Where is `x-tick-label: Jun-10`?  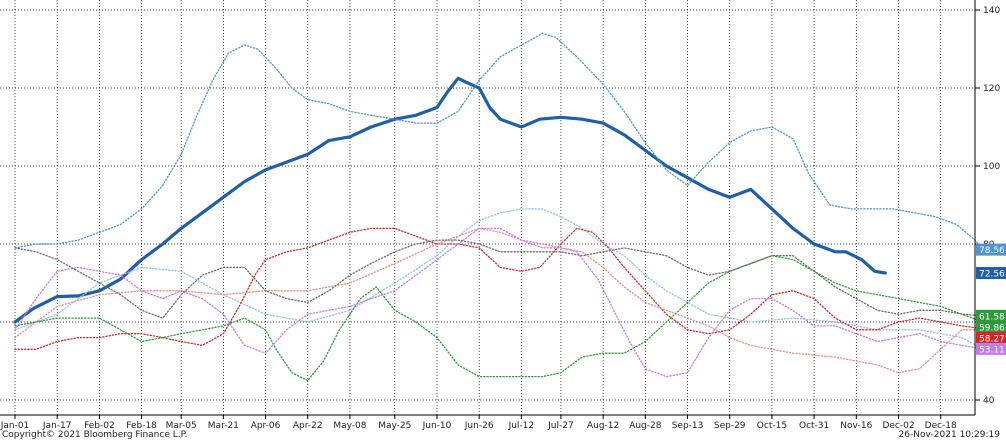 x-tick-label: Jun-10 is located at coordinates (437, 425).